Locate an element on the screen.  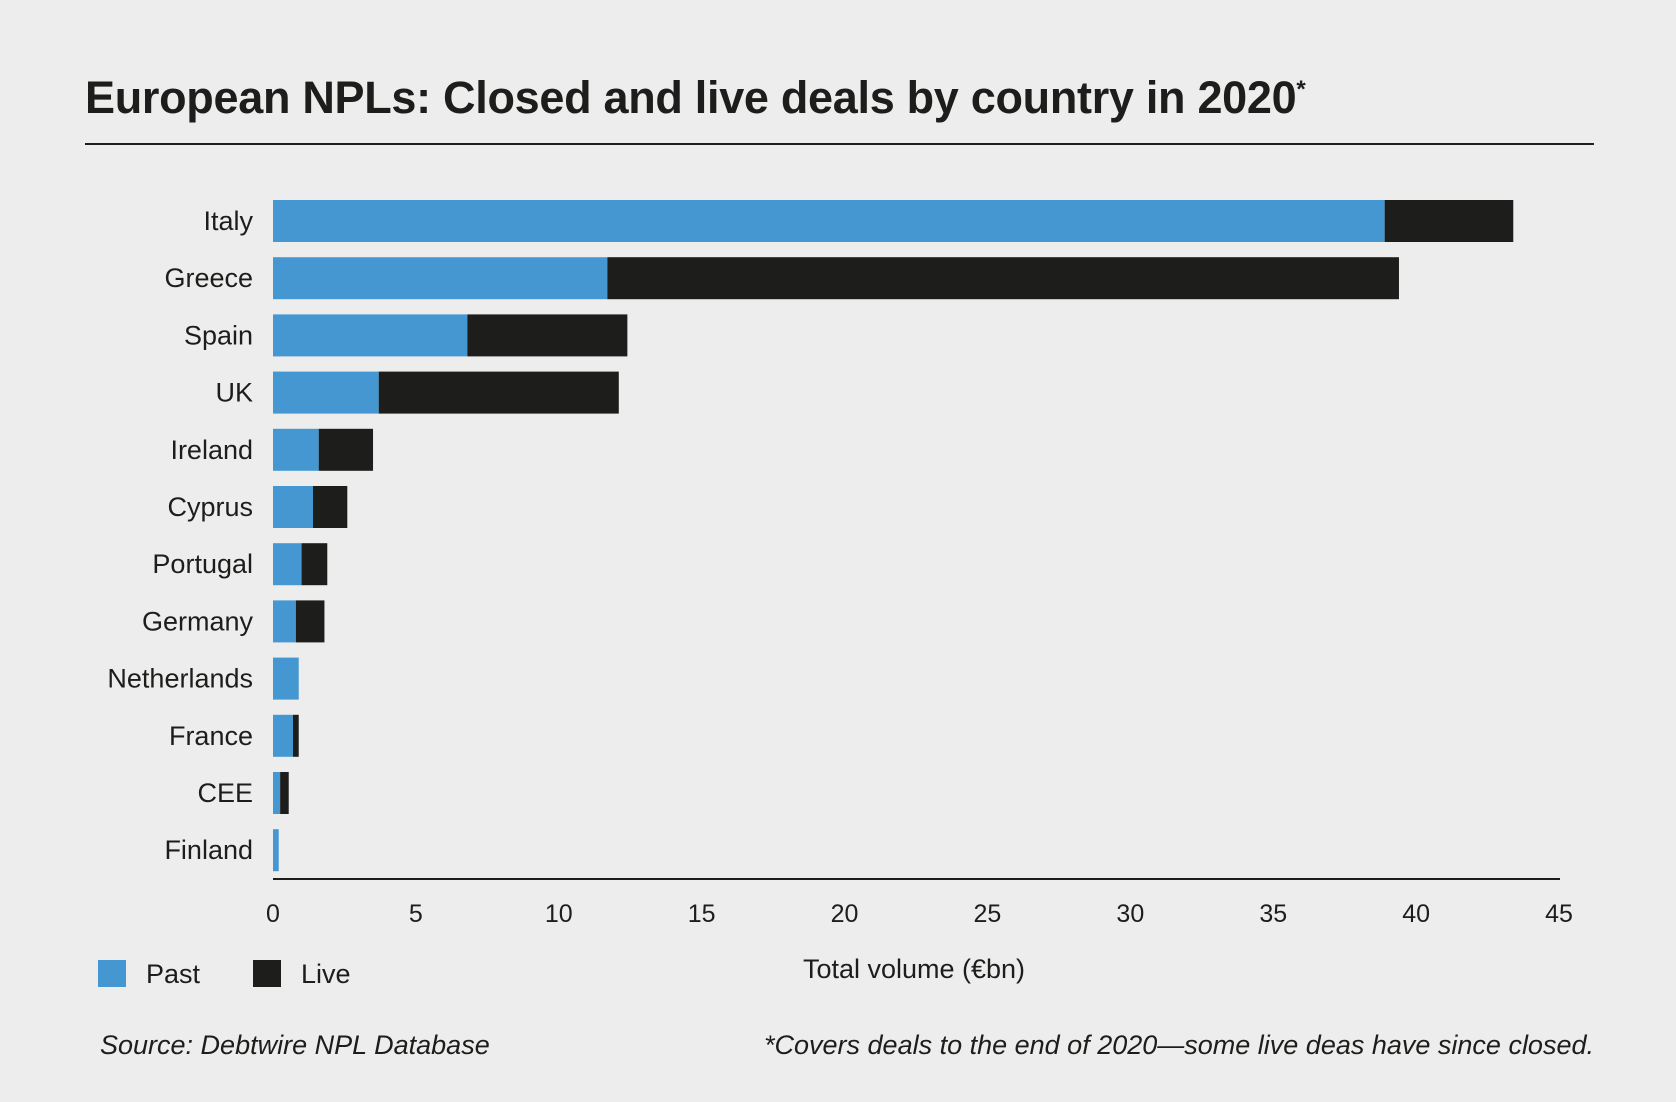
bar-past-spain is located at coordinates (370, 335).